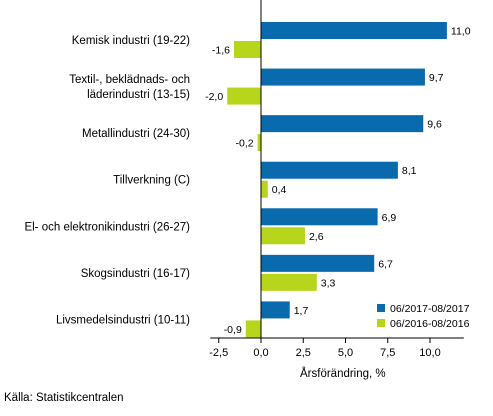 This screenshot has height=416, width=493. Describe the element at coordinates (135, 274) in the screenshot. I see `category-label: Skogsindustri (16-17)` at that location.